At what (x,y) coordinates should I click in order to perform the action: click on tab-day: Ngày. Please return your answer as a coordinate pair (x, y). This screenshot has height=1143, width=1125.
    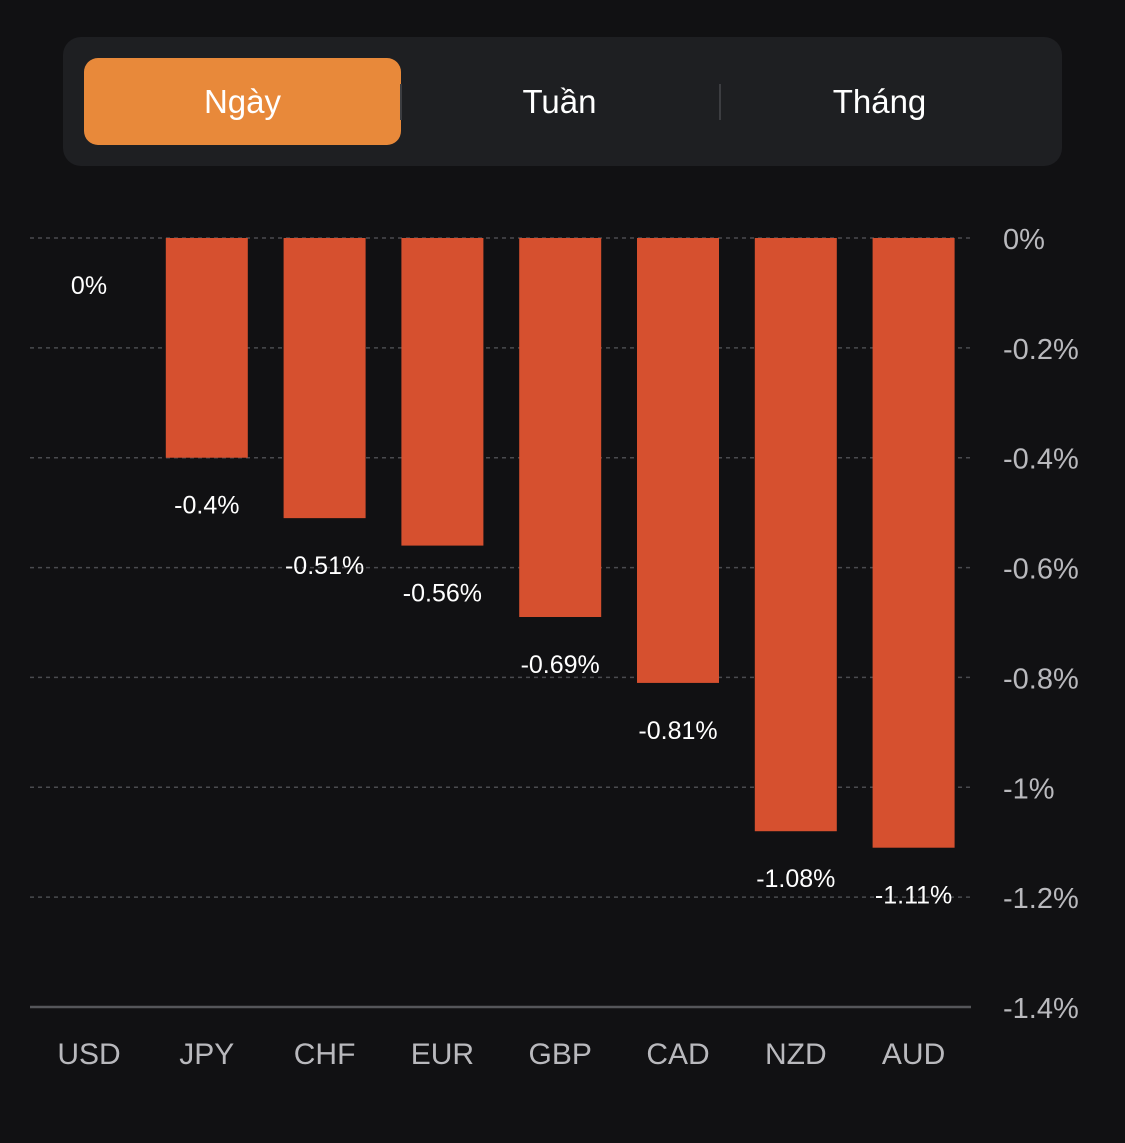
    Looking at the image, I should click on (242, 101).